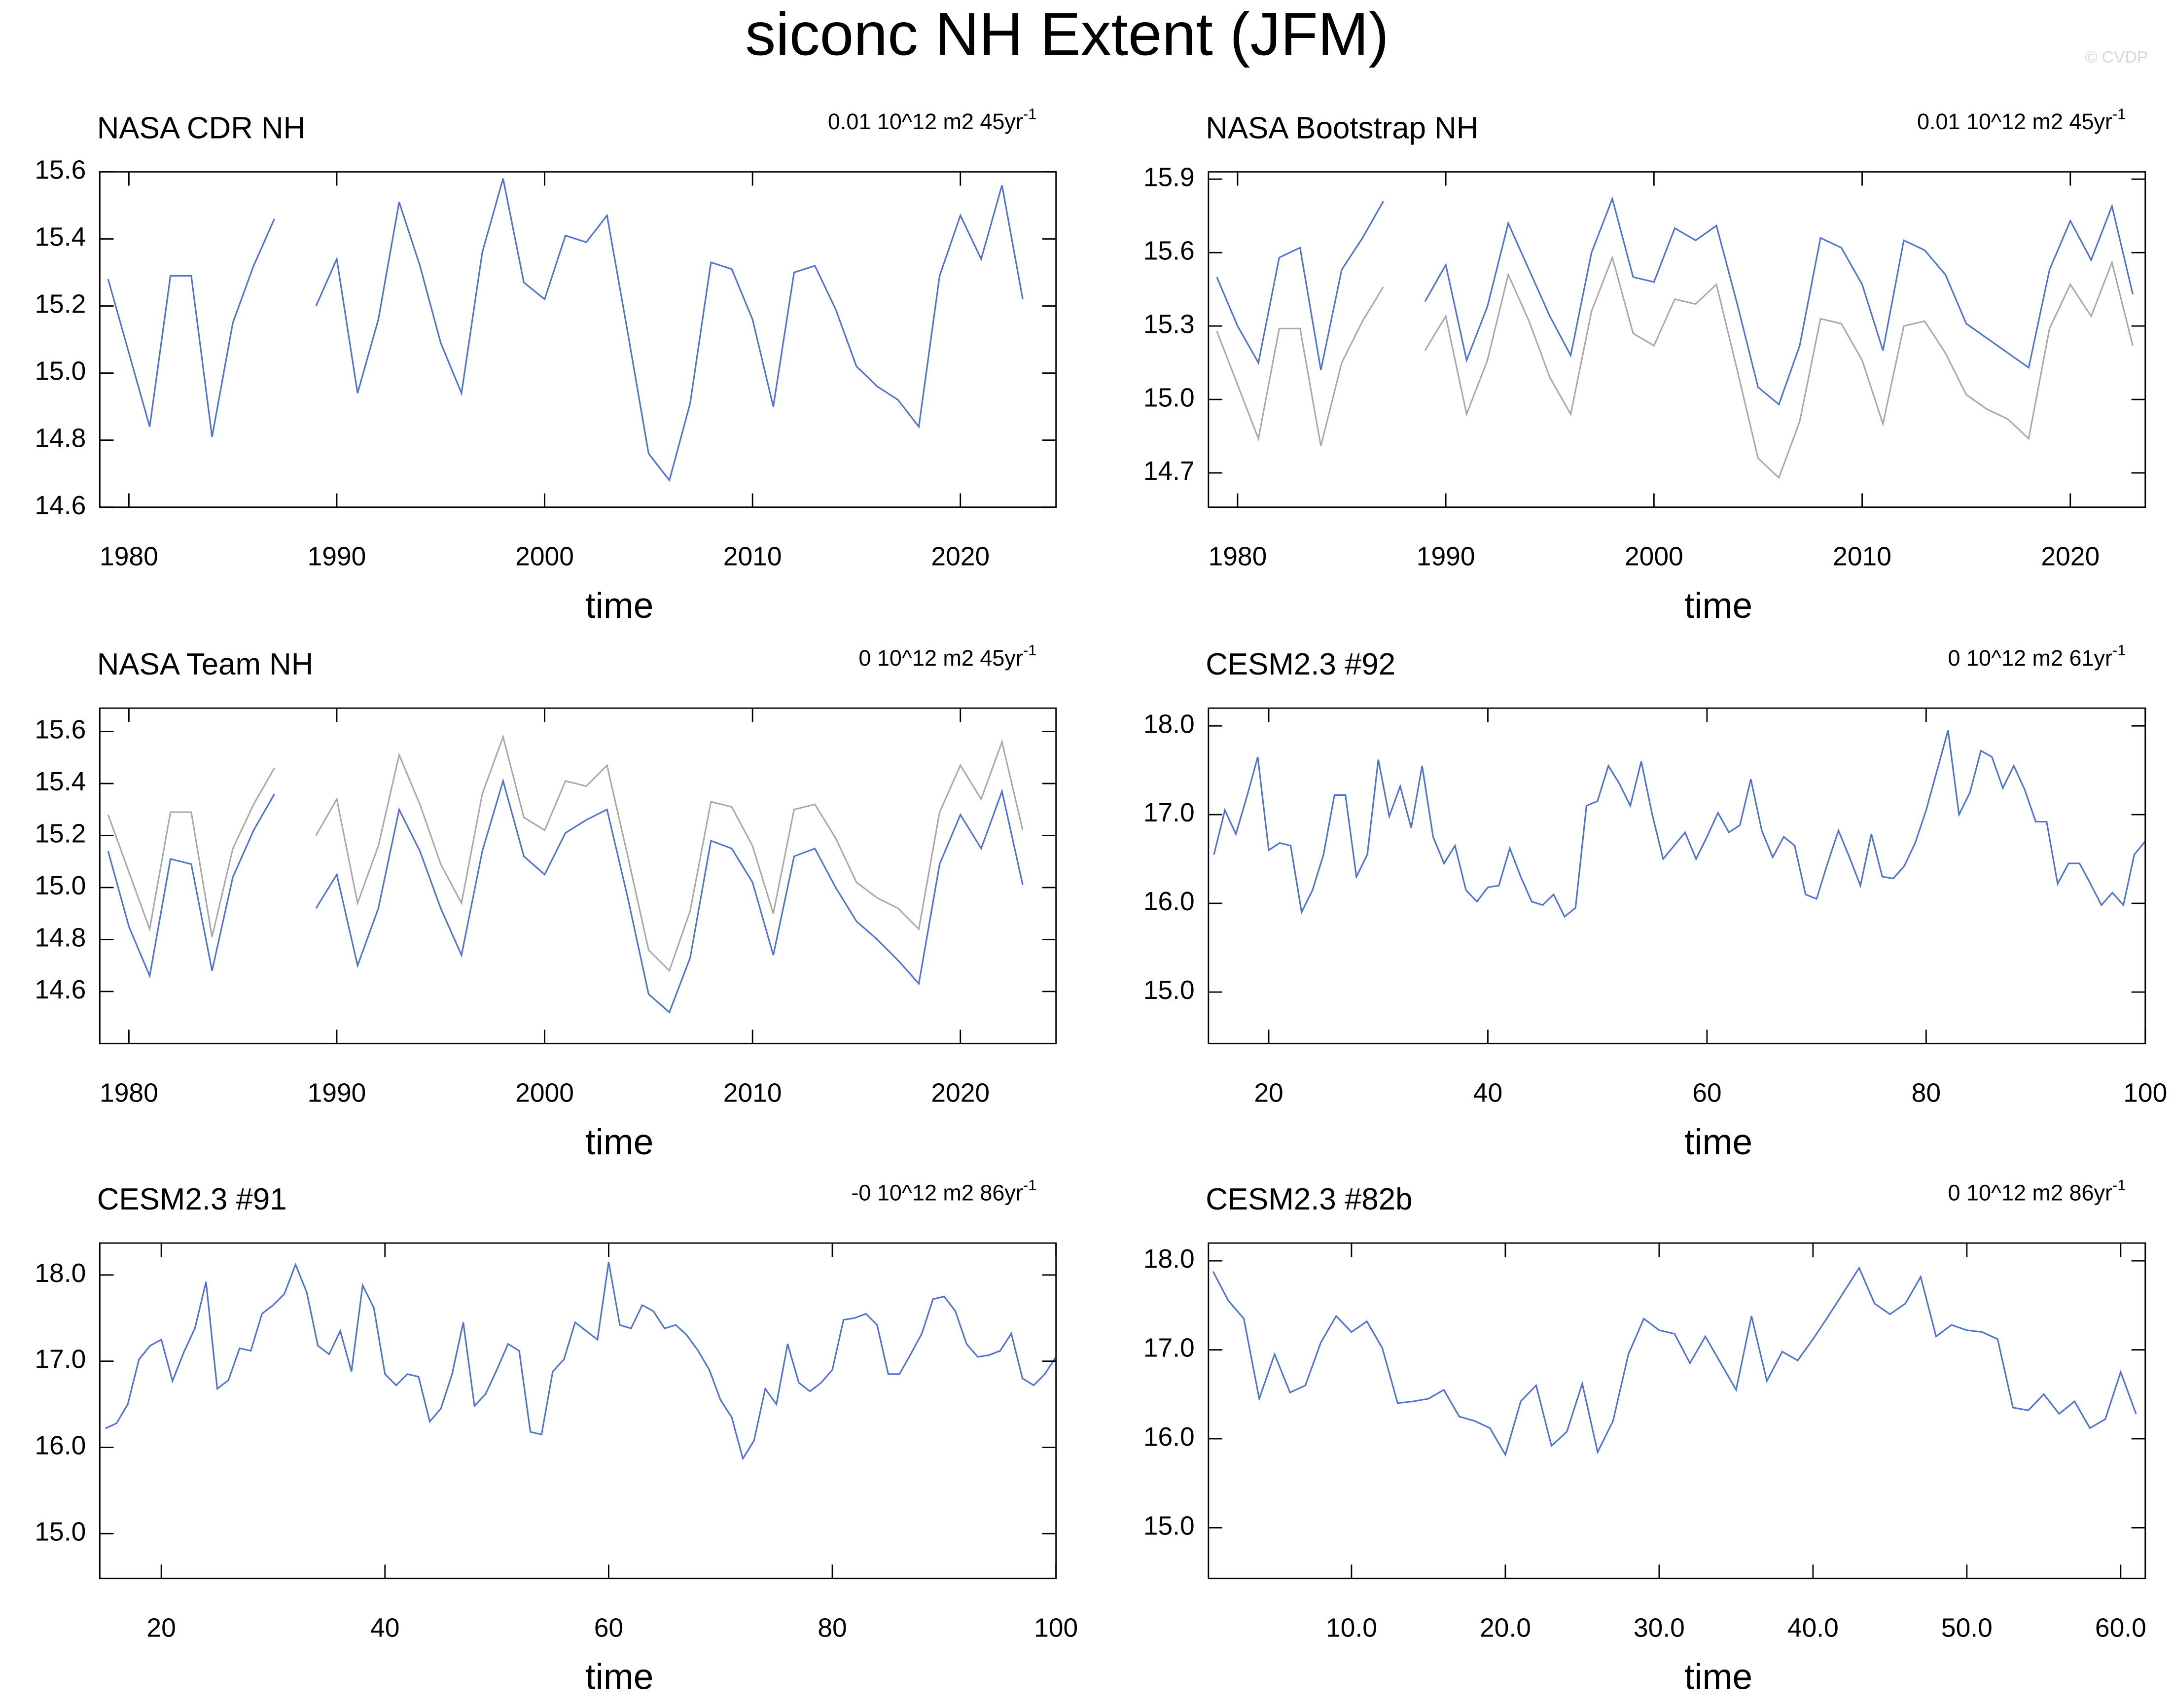 This screenshot has height=1708, width=2173. I want to click on trend-text: 0 10^12 m2 86yr, so click(2030, 1193).